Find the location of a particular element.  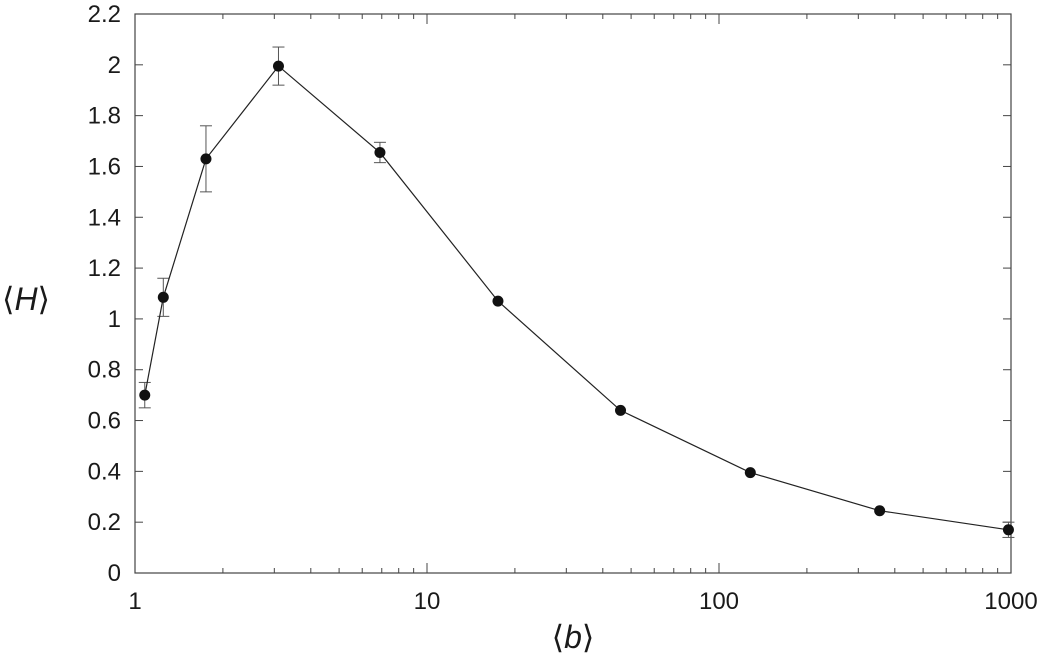

y-tick-label: 0.4 is located at coordinates (104, 471).